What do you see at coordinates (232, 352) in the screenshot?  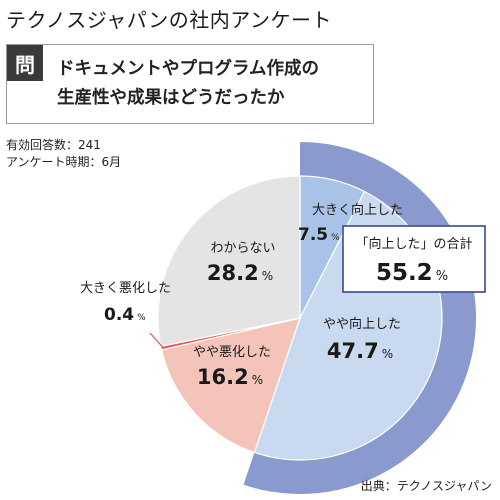 I see `slice-label-2: やや悪化した` at bounding box center [232, 352].